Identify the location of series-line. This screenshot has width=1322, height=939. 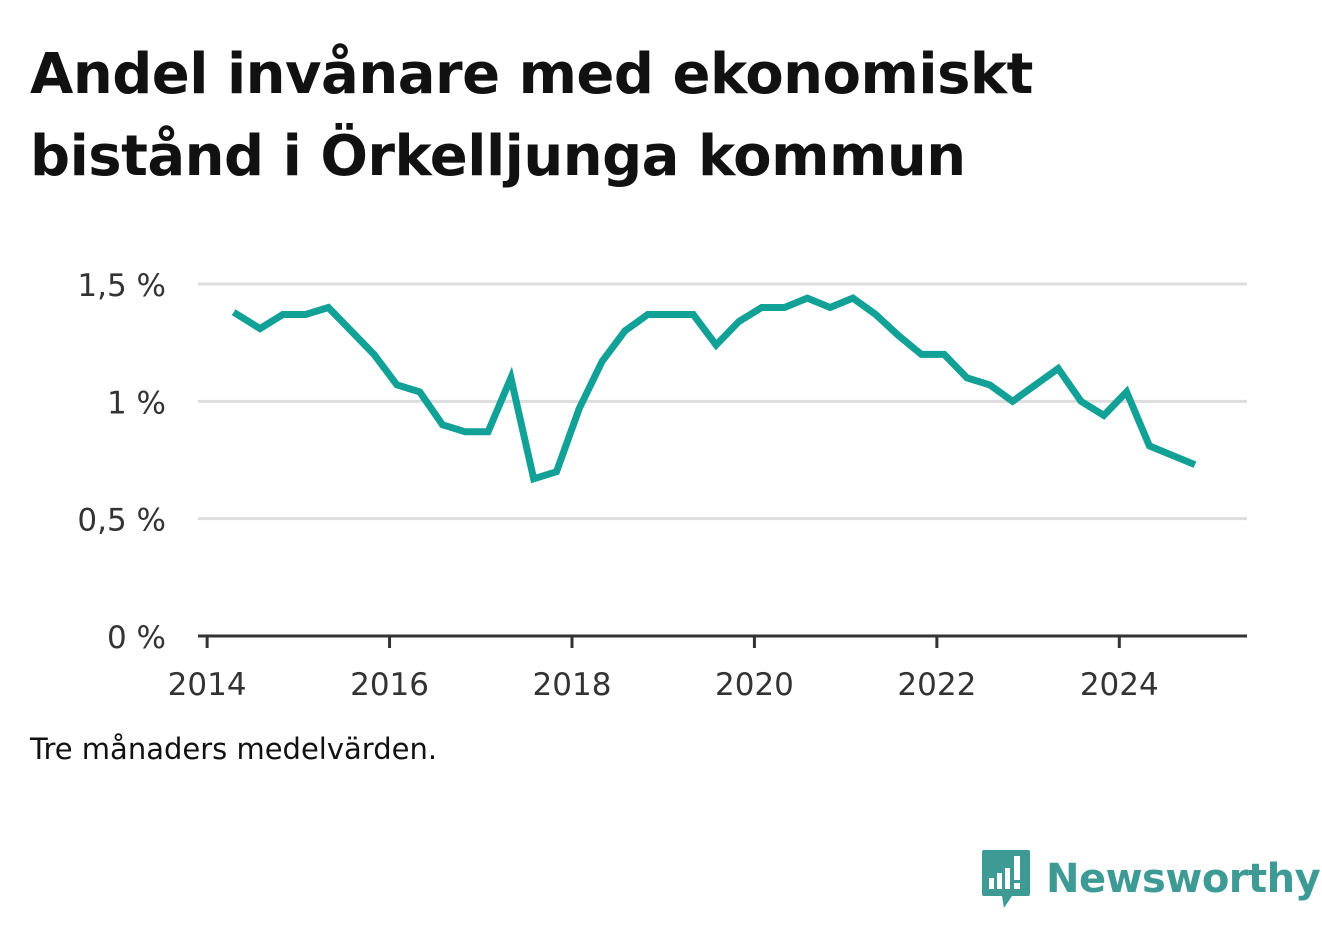
(714, 389).